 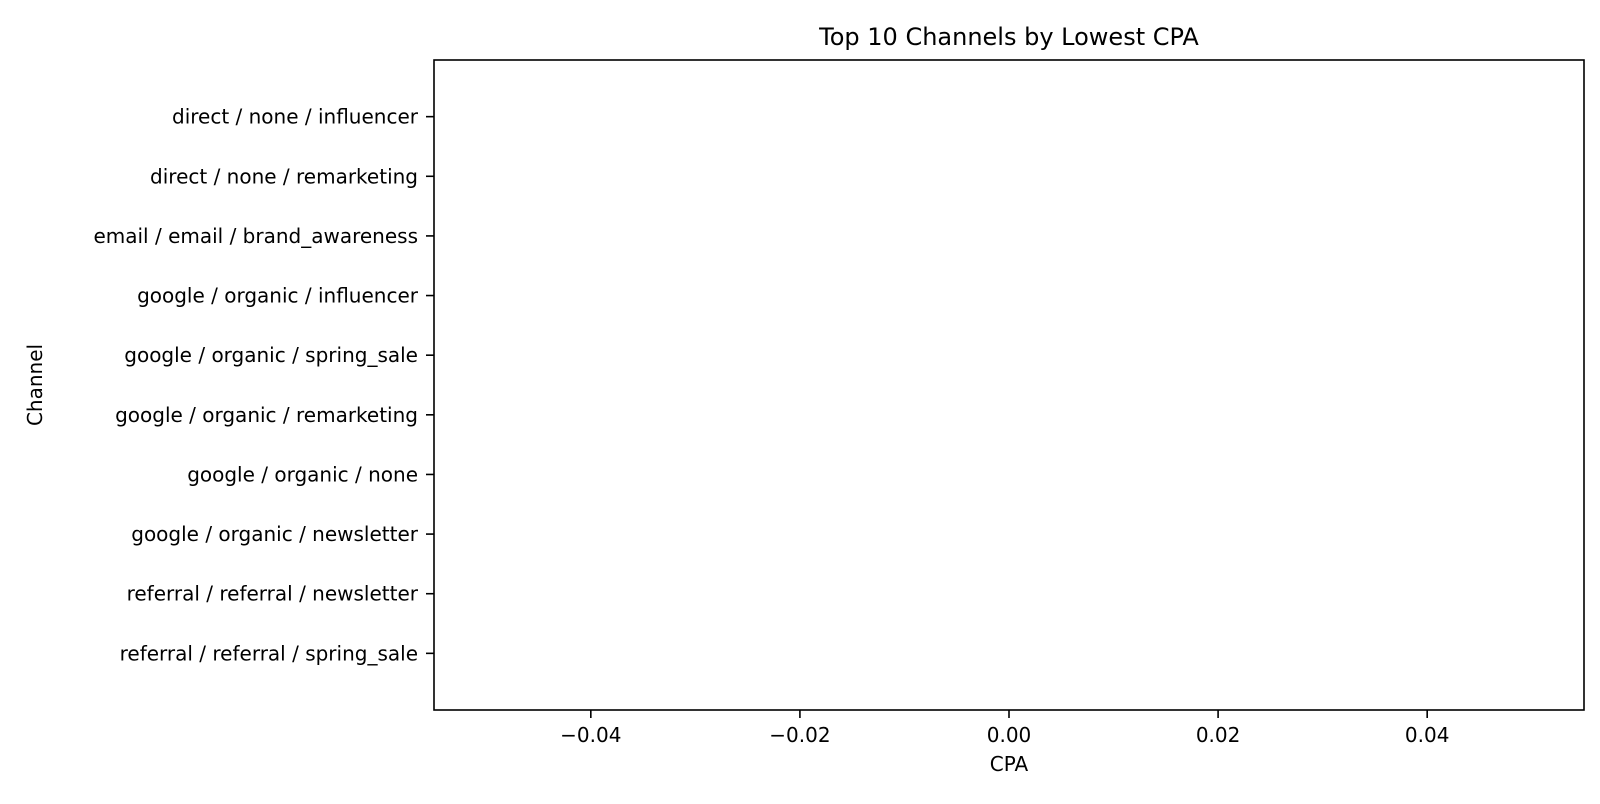 I want to click on y-tick-label: google / organic / spring_sale, so click(x=271, y=355).